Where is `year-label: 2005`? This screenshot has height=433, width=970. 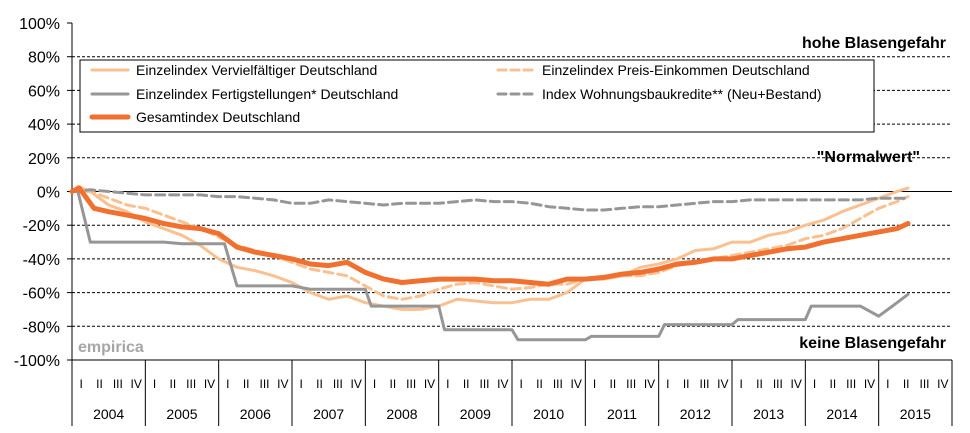
year-label: 2005 is located at coordinates (181, 414).